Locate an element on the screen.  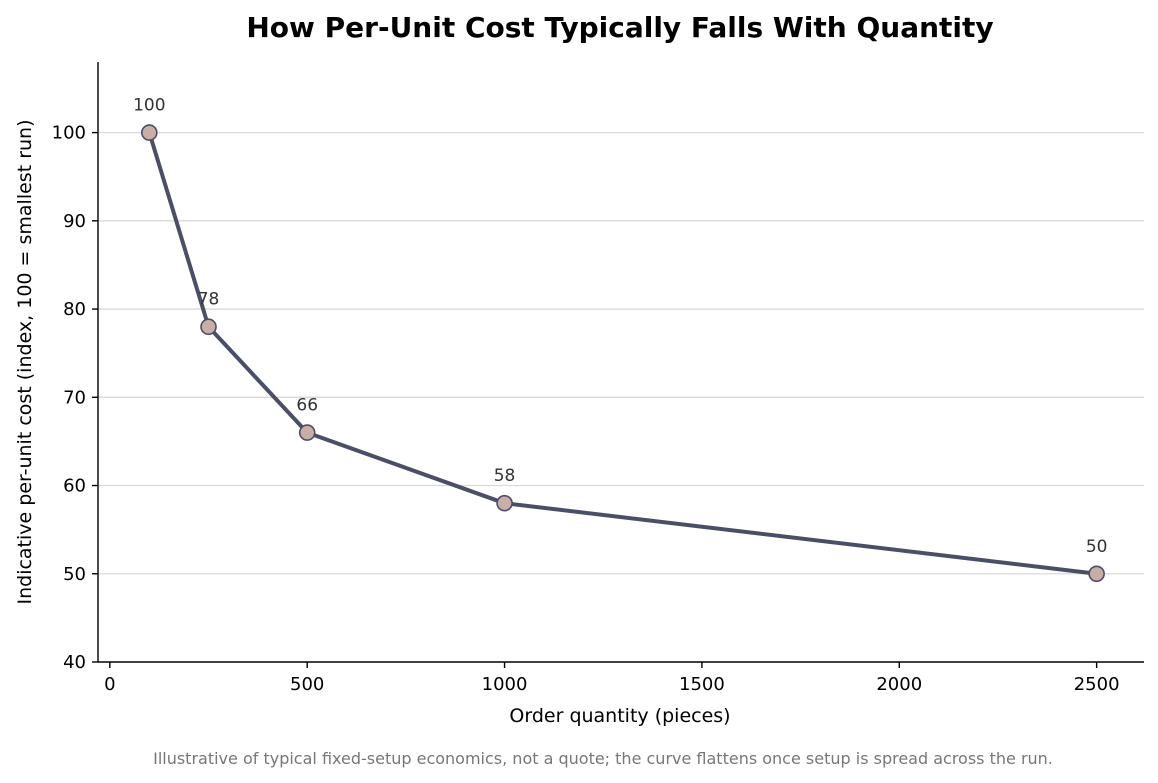
x-tick-label: 2500 is located at coordinates (1097, 684).